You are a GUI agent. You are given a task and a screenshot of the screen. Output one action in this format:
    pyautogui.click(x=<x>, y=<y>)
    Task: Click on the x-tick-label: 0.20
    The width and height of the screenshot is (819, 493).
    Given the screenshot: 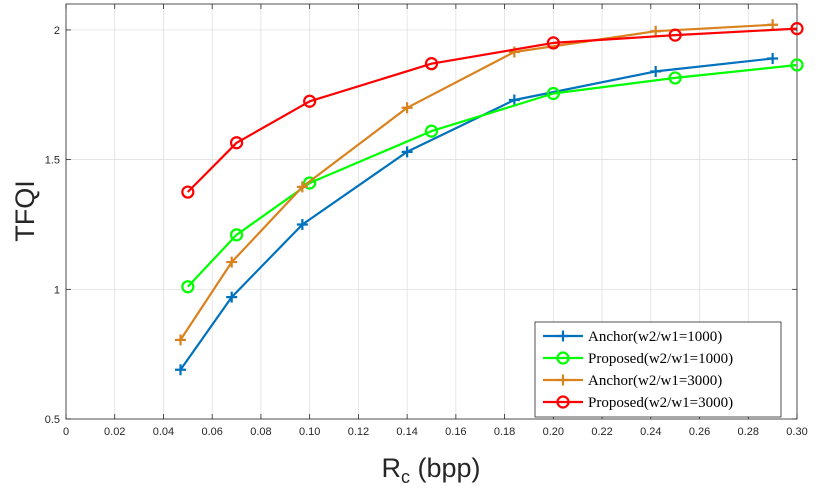 What is the action you would take?
    pyautogui.click(x=553, y=432)
    